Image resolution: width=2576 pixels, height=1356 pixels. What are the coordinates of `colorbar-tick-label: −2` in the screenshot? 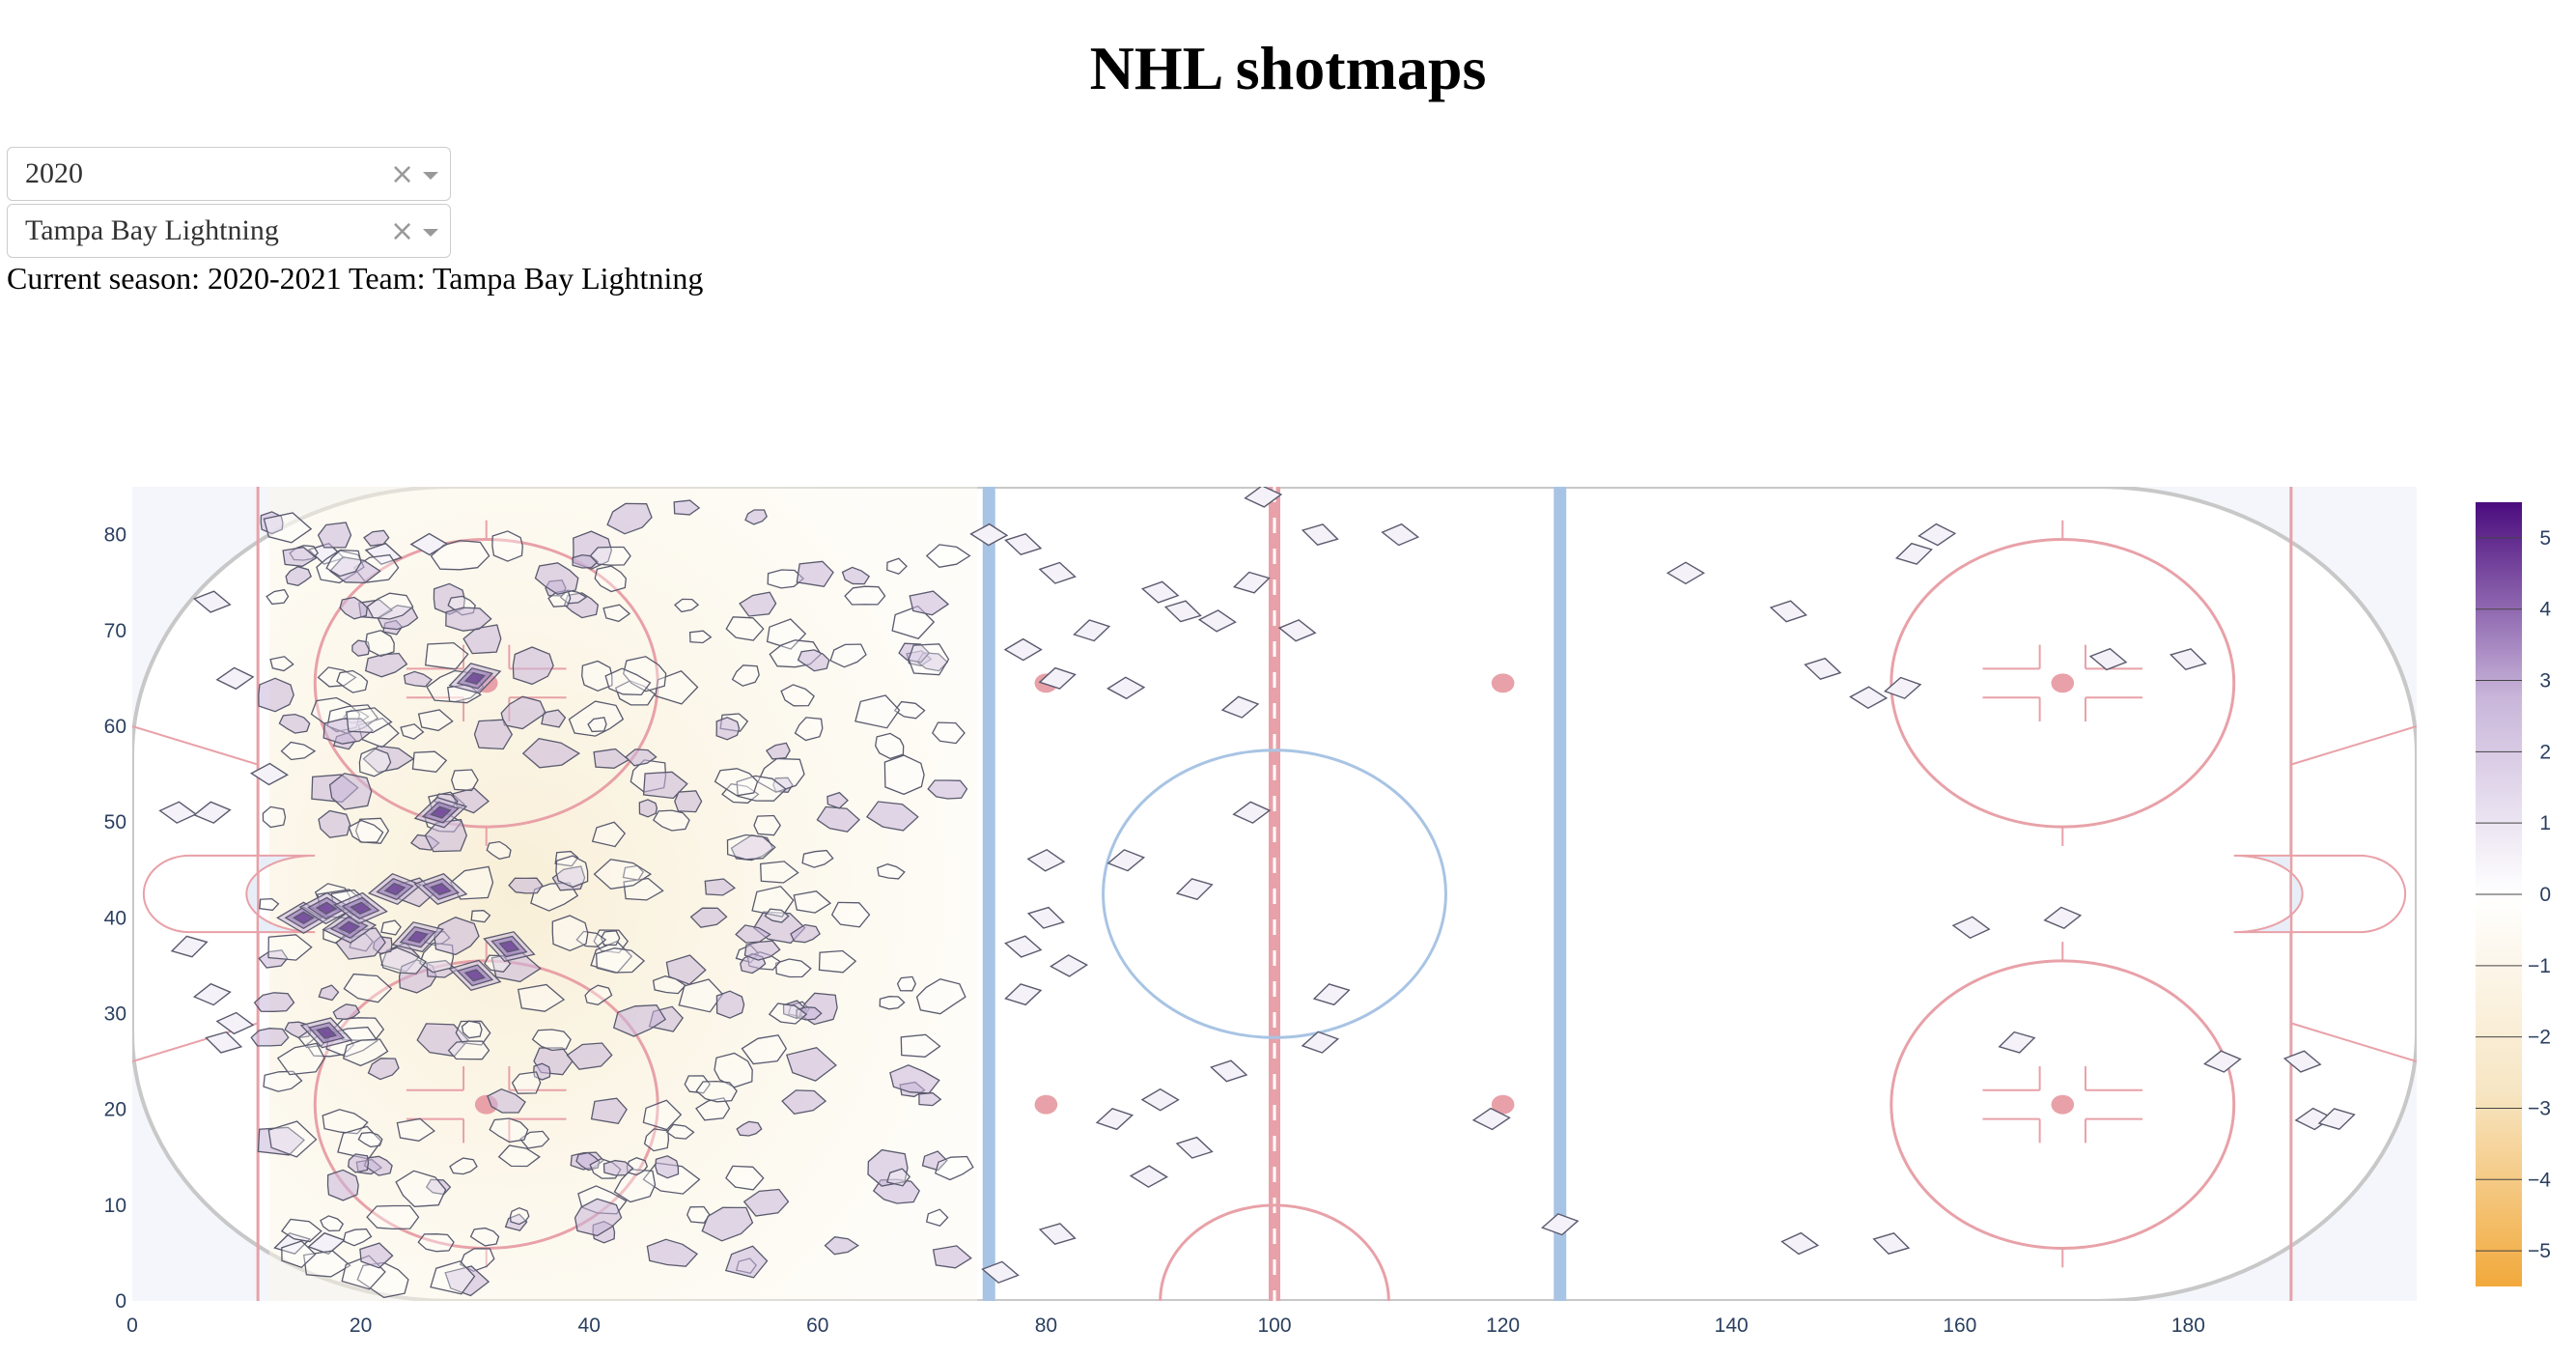 It's located at (2540, 1038).